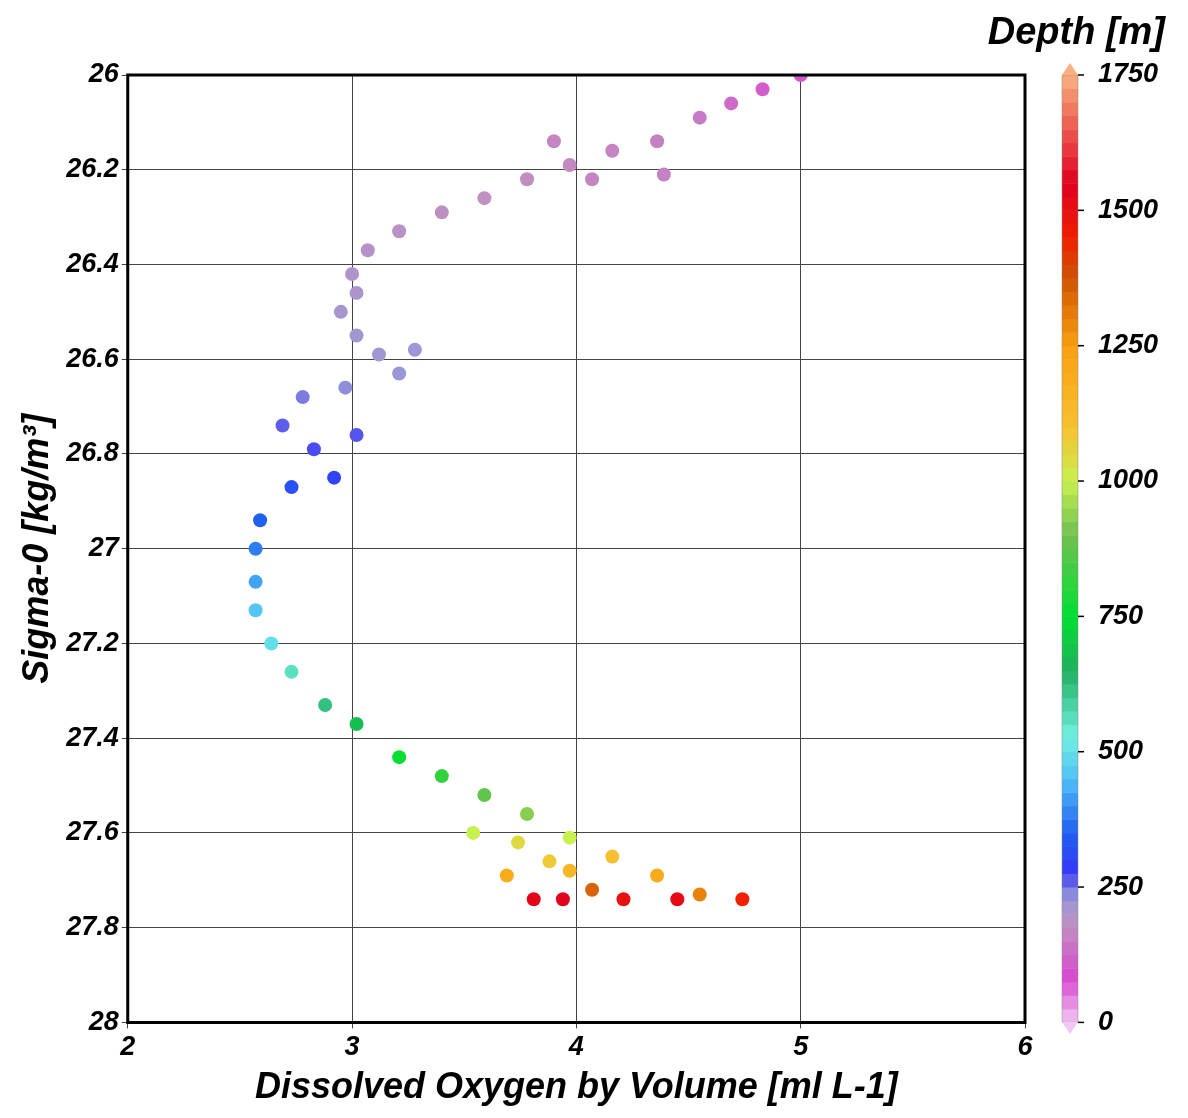 The image size is (1188, 1118). I want to click on y-axis-title: Sigma-0 [kg/m³], so click(35, 548).